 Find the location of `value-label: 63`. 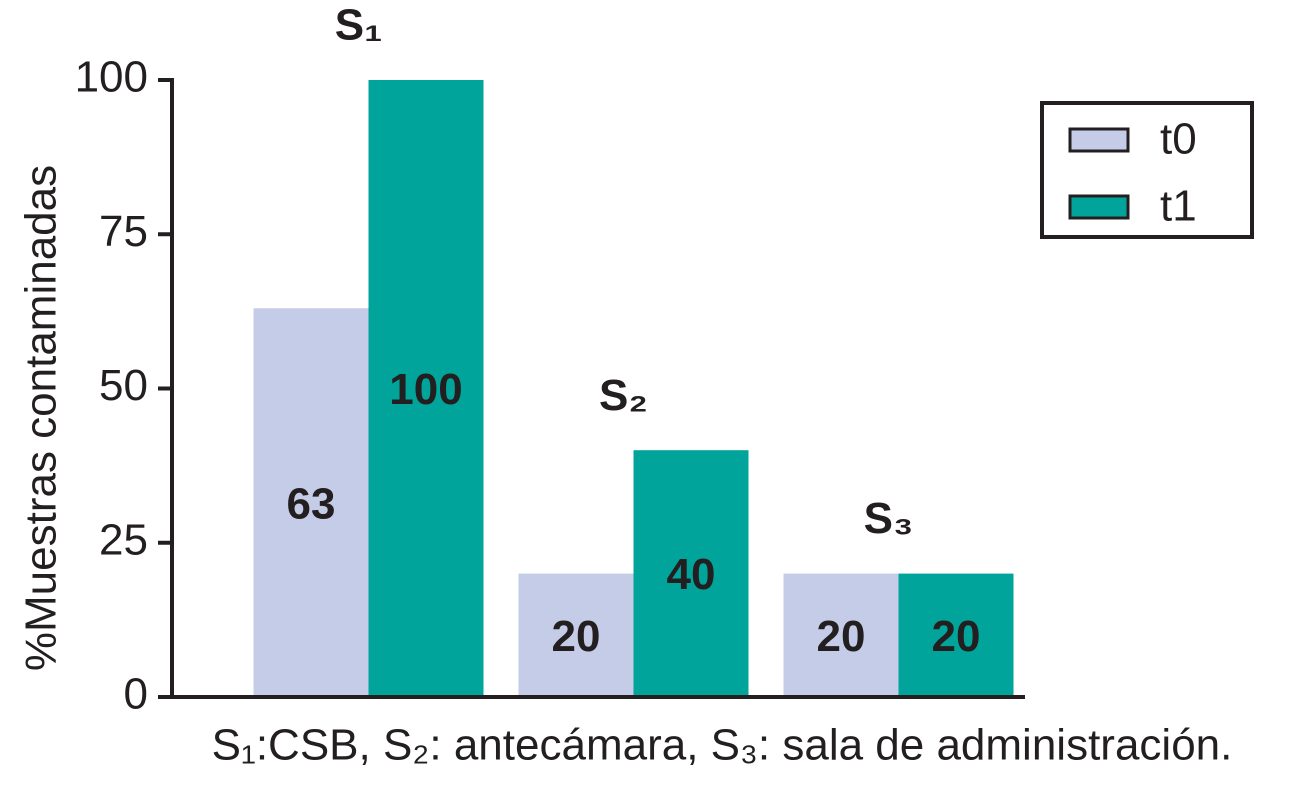

value-label: 63 is located at coordinates (311, 503).